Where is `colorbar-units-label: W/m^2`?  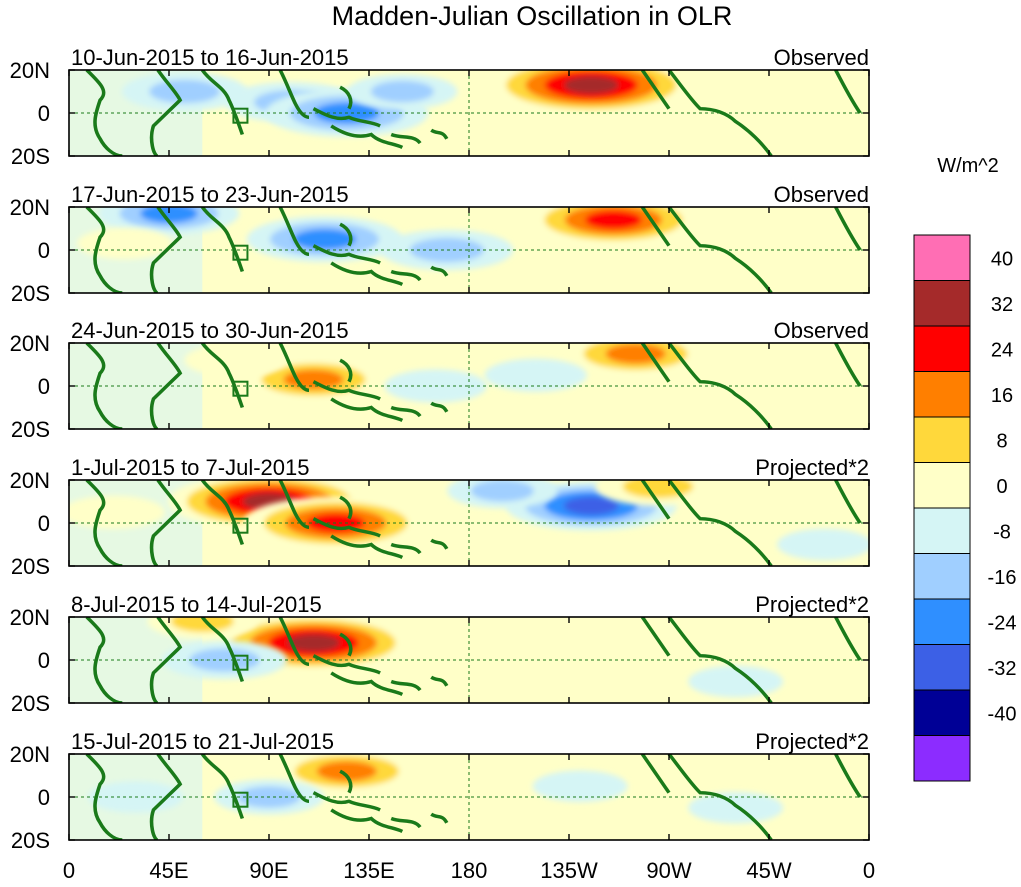
colorbar-units-label: W/m^2 is located at coordinates (968, 166).